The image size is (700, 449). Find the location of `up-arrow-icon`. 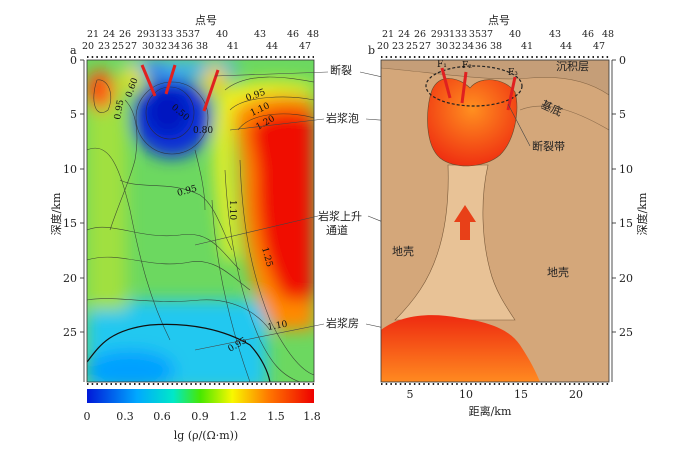

up-arrow-icon is located at coordinates (465, 222).